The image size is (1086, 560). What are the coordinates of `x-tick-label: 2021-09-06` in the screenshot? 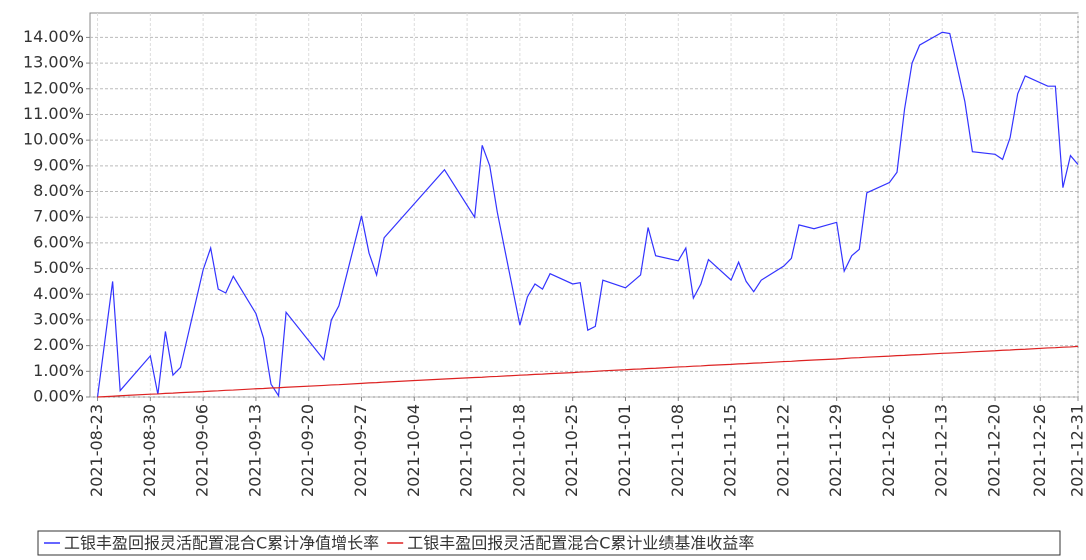 It's located at (202, 450).